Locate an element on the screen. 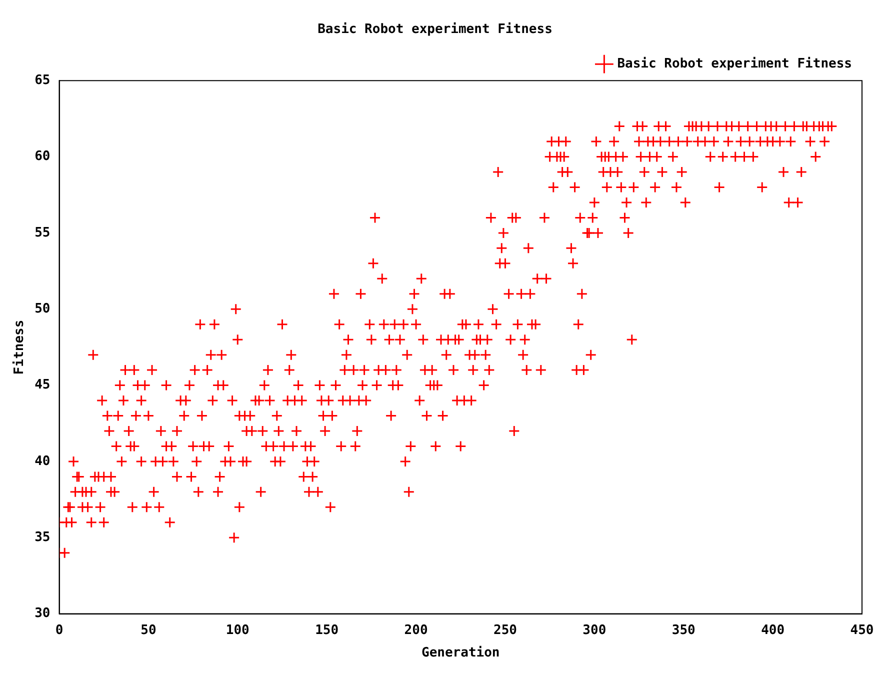  x-tick-label: 350 is located at coordinates (684, 630).